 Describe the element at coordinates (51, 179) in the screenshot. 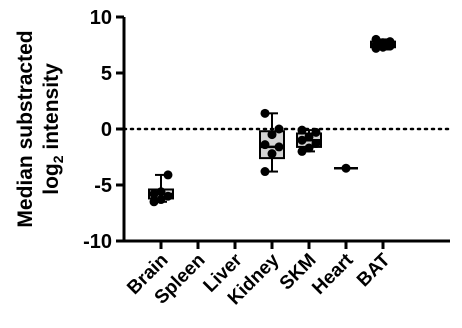

I see `y-axis-title-log: log` at that location.